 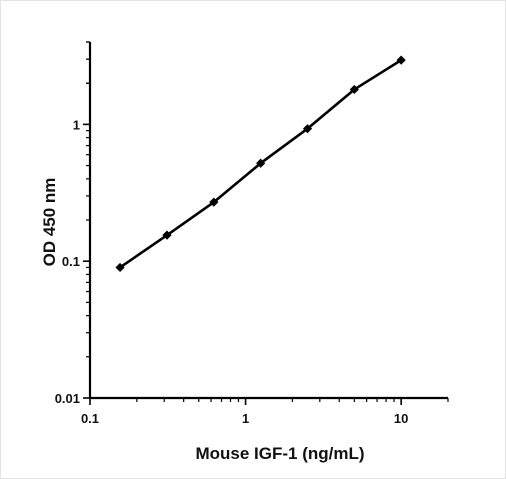 What do you see at coordinates (71, 261) in the screenshot?
I see `y-tick-label: 0.1` at bounding box center [71, 261].